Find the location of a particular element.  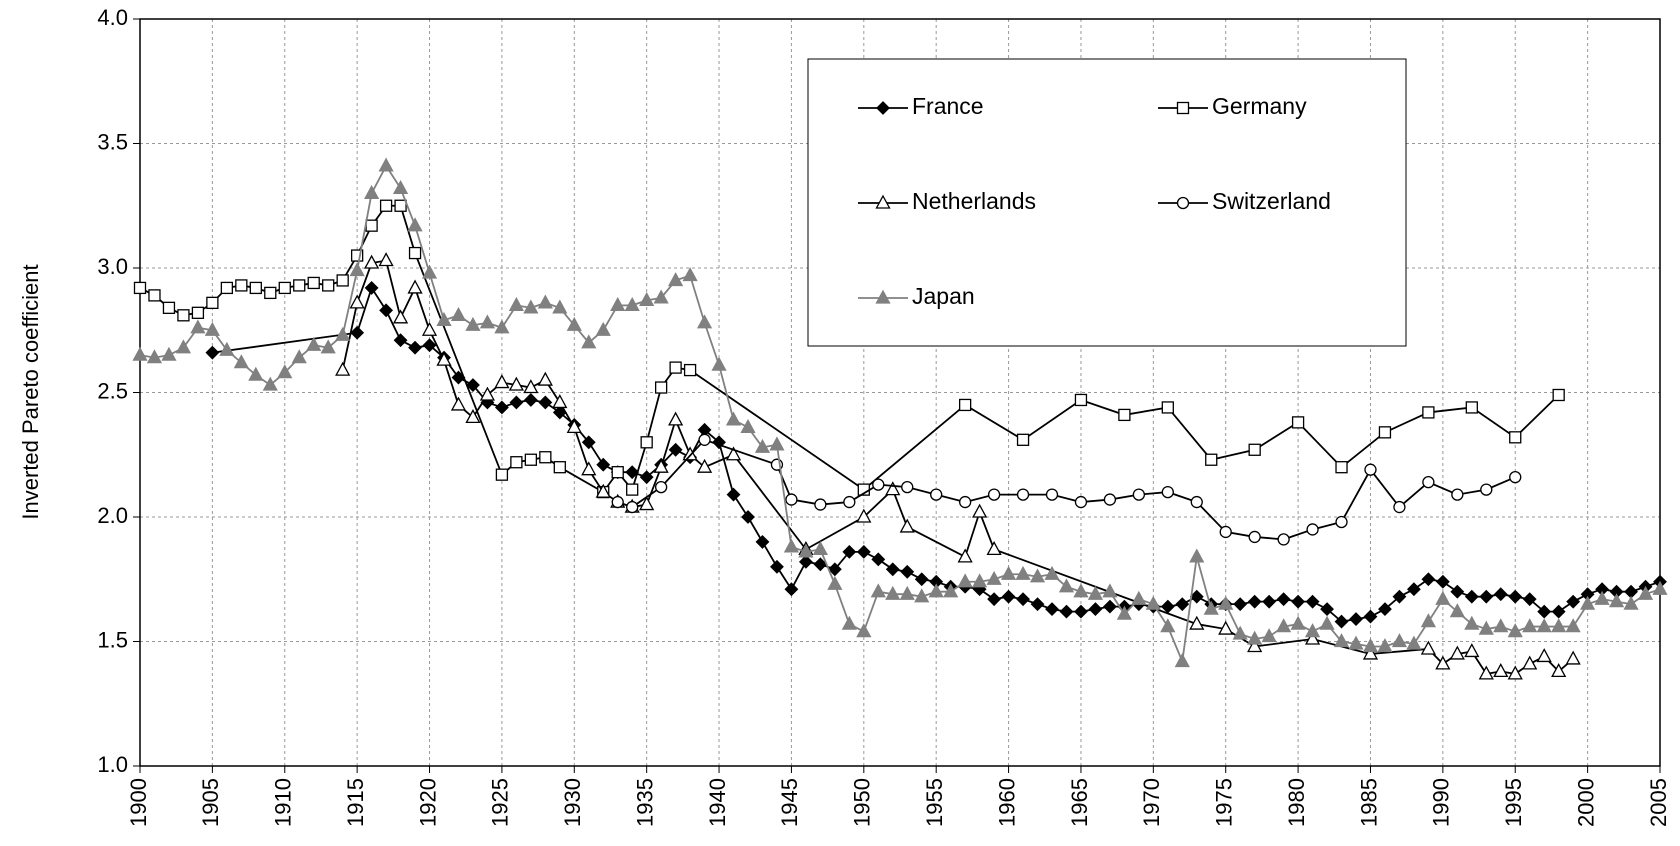

y-tick-label: 3.5 is located at coordinates (112, 141).